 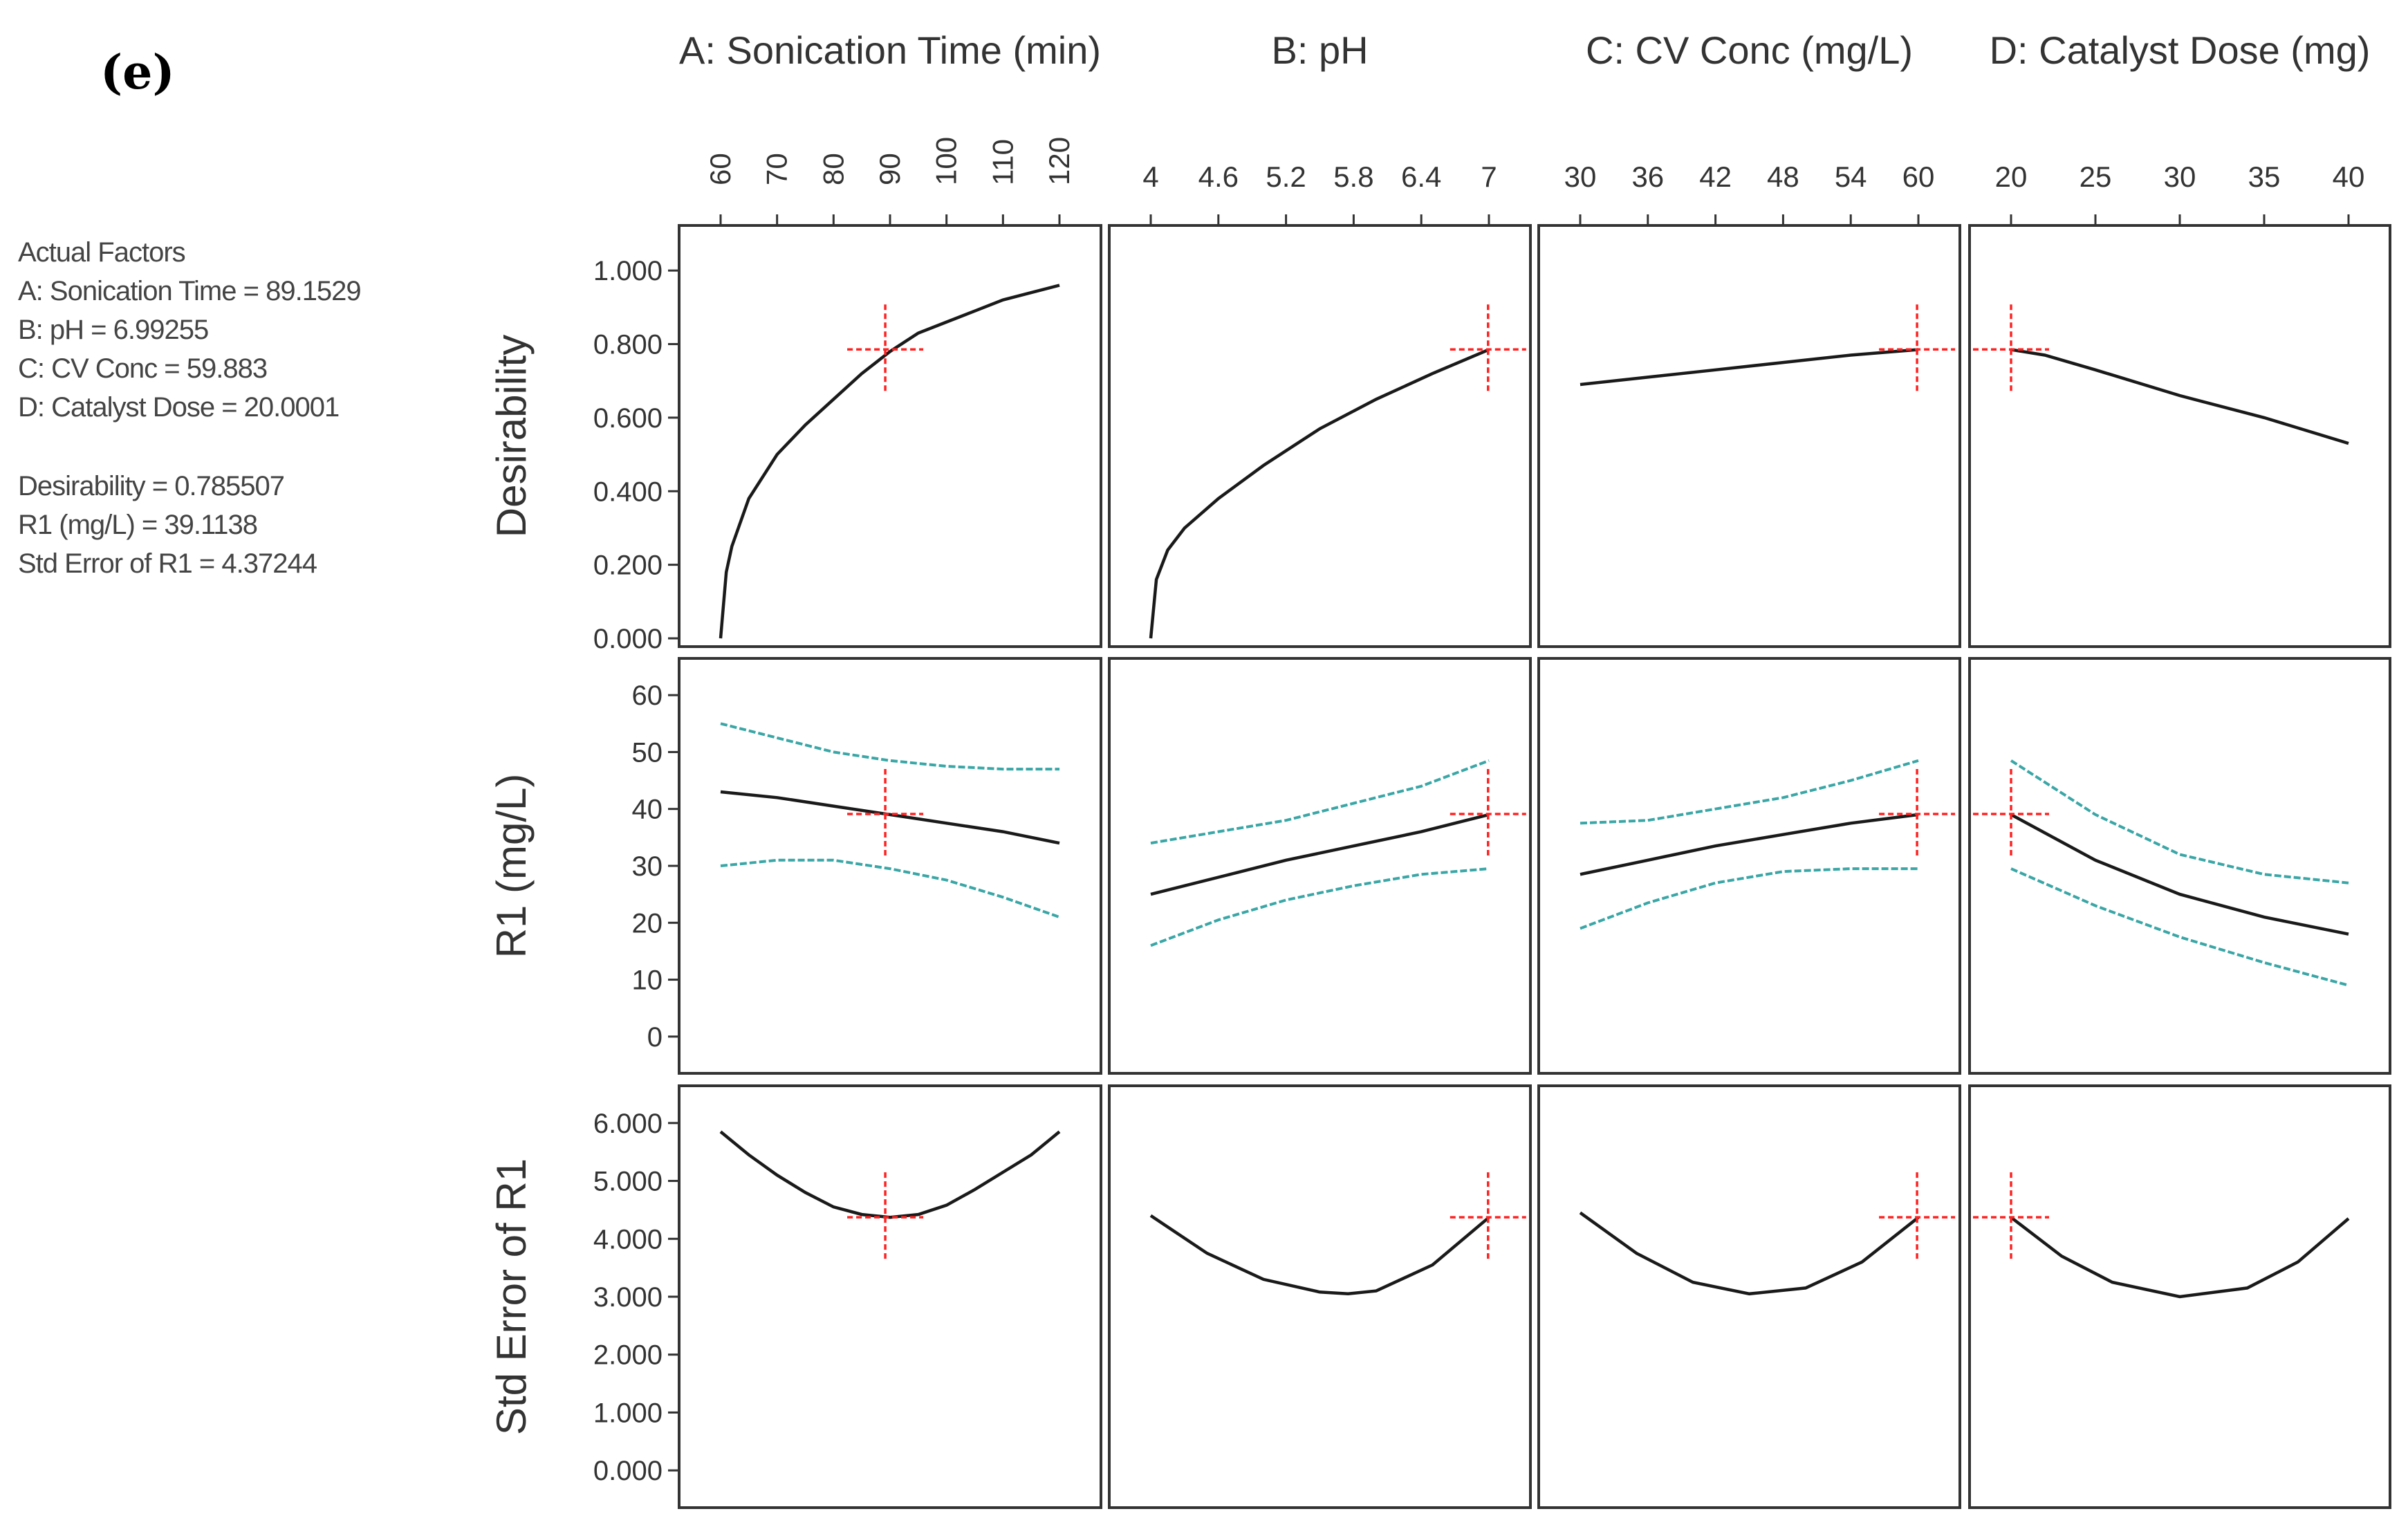 I want to click on x-tick-label: 36, so click(x=1647, y=176).